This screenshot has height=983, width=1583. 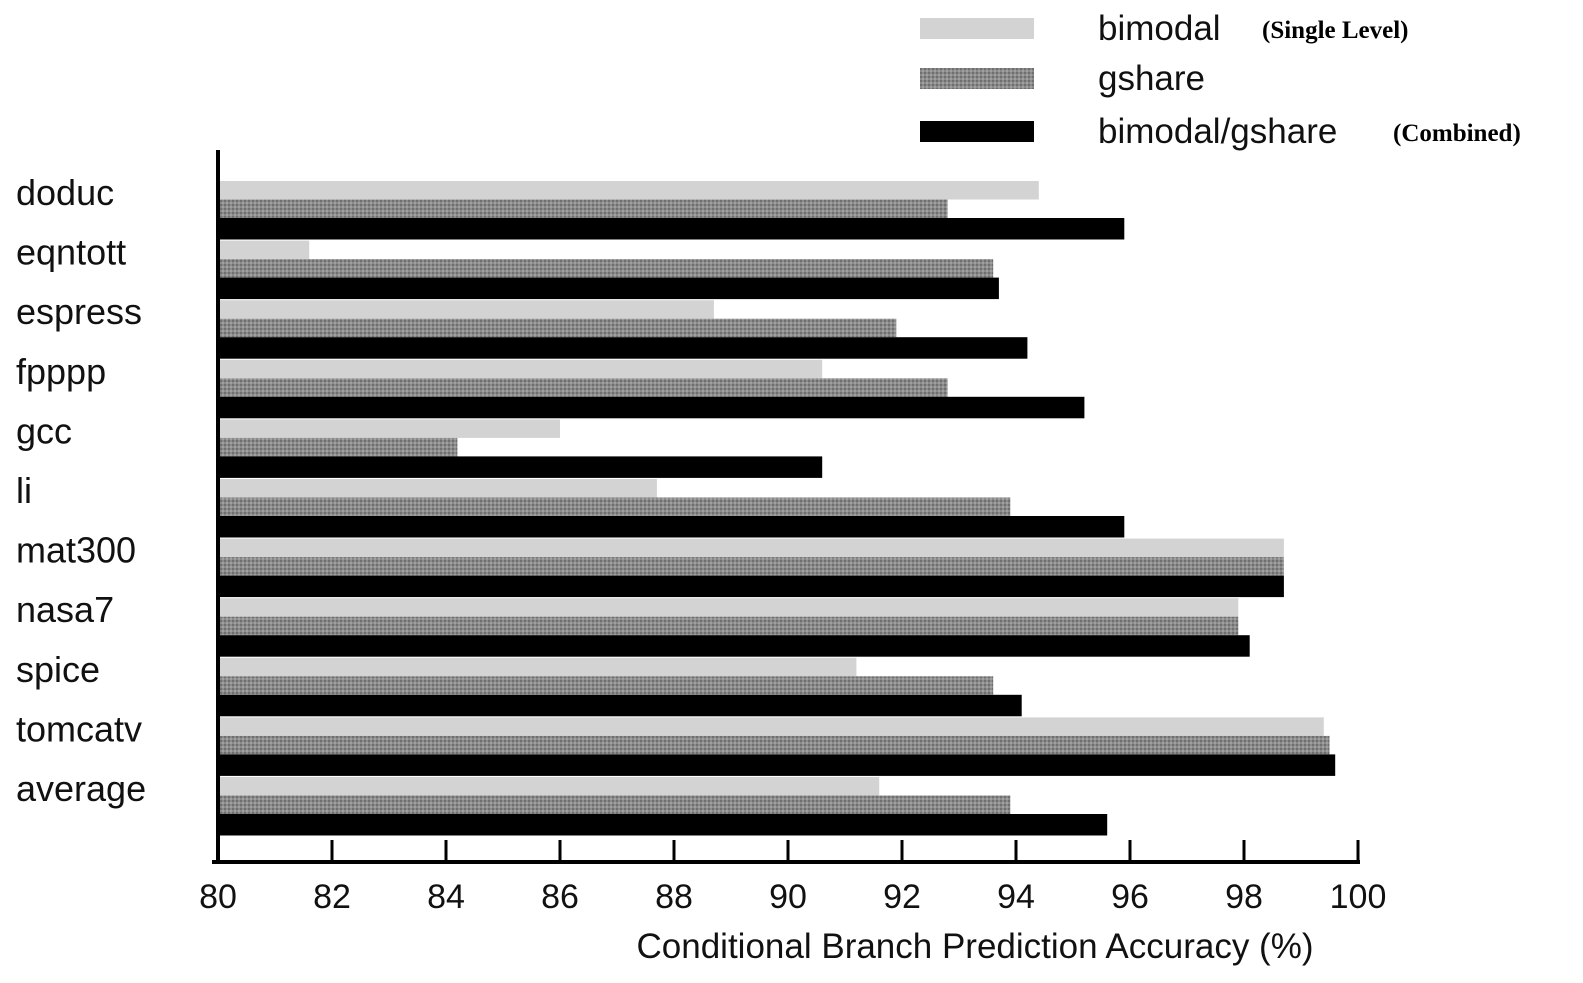 What do you see at coordinates (671, 527) in the screenshot?
I see `bar-bimodal-gshare-li` at bounding box center [671, 527].